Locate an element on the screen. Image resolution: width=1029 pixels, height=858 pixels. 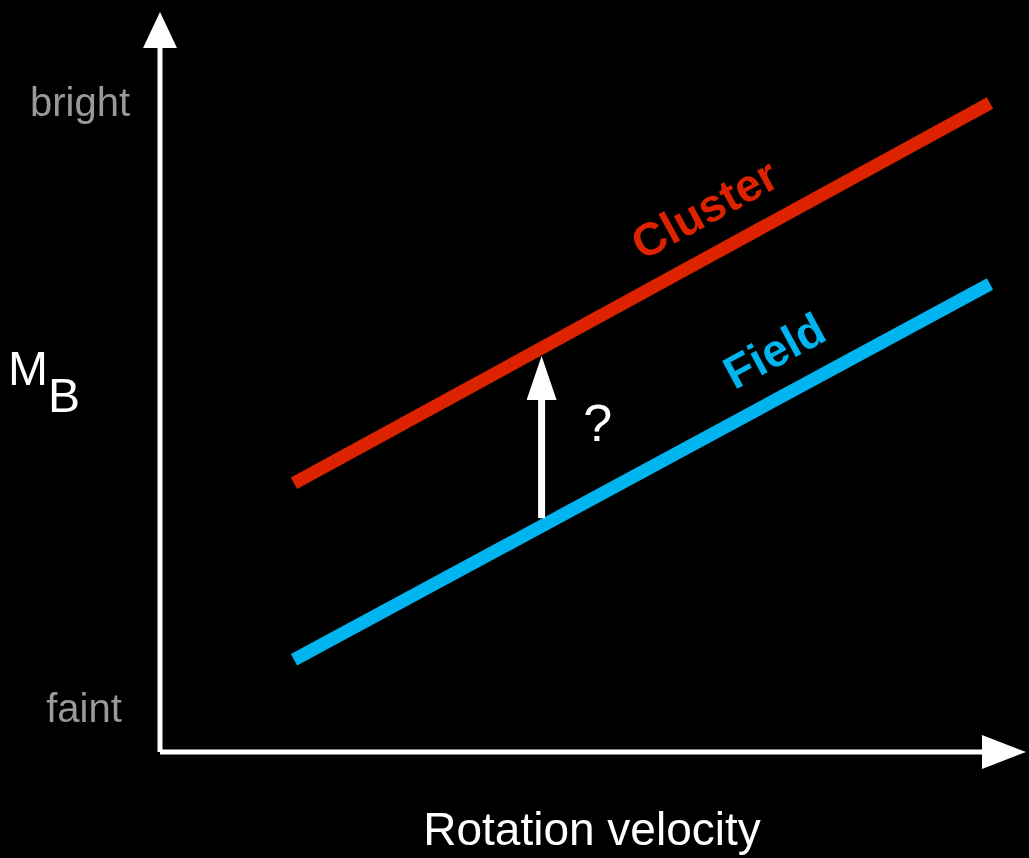
text: Field is located at coordinates (774, 350).